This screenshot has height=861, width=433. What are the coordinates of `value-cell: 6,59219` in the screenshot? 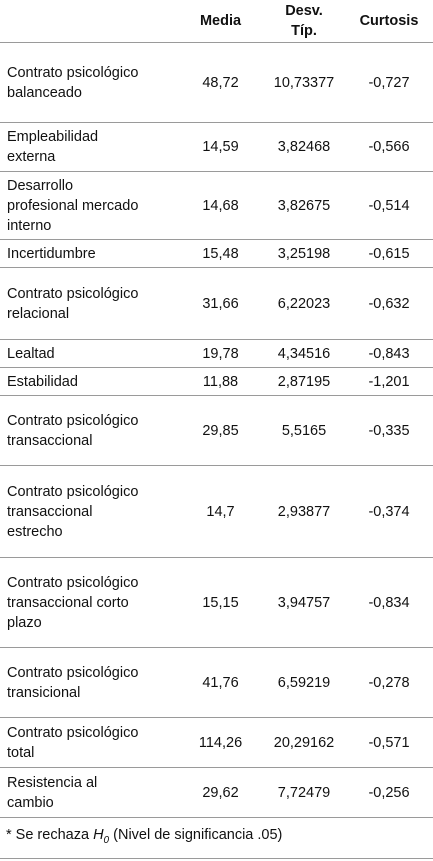 It's located at (304, 682).